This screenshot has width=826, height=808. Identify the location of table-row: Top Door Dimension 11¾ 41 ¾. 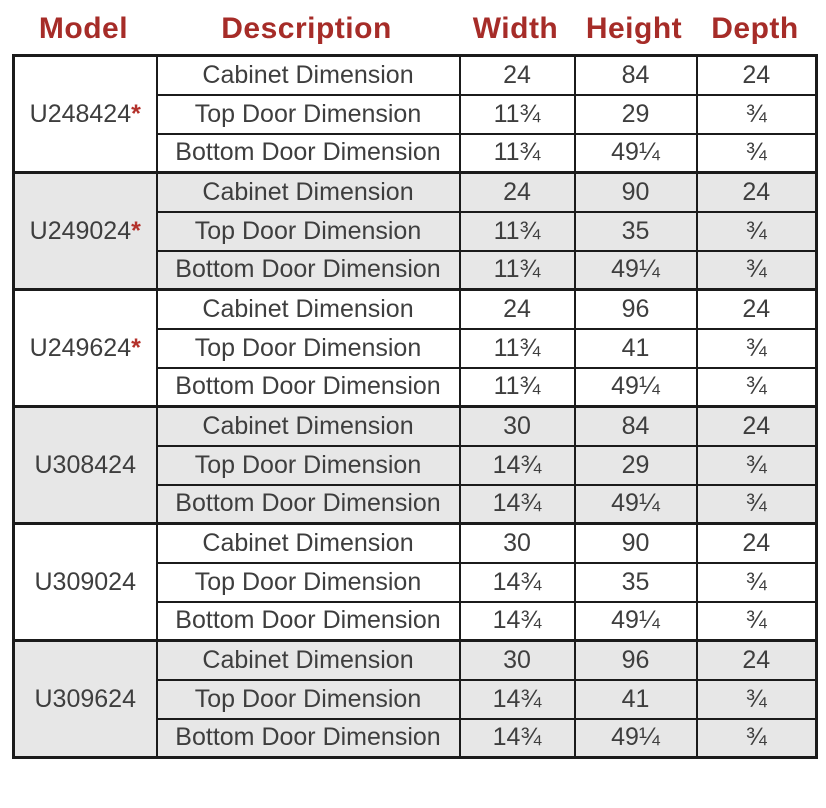
(416, 348).